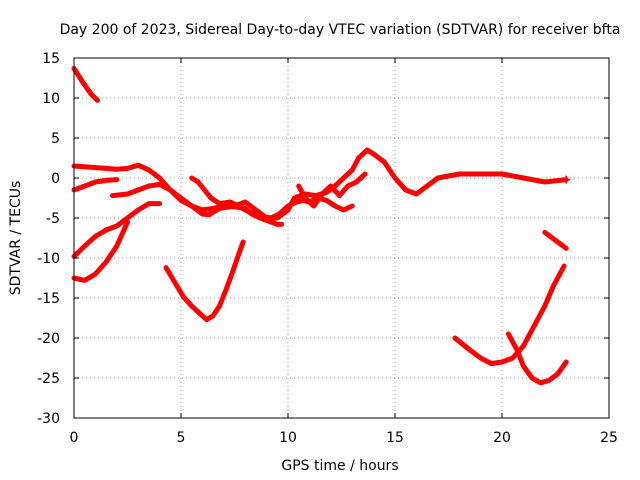 The image size is (640, 480). Describe the element at coordinates (48, 259) in the screenshot. I see `y-tick-label: -10` at that location.